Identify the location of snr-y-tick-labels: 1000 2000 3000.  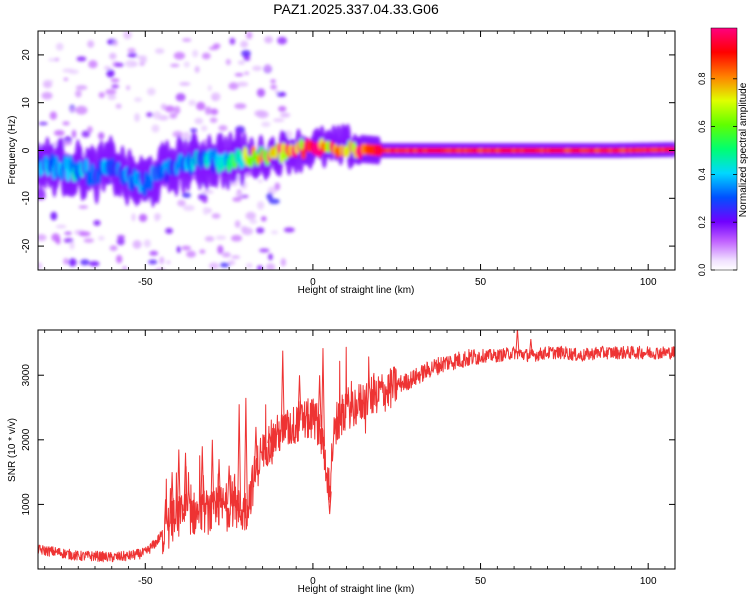
(26, 440).